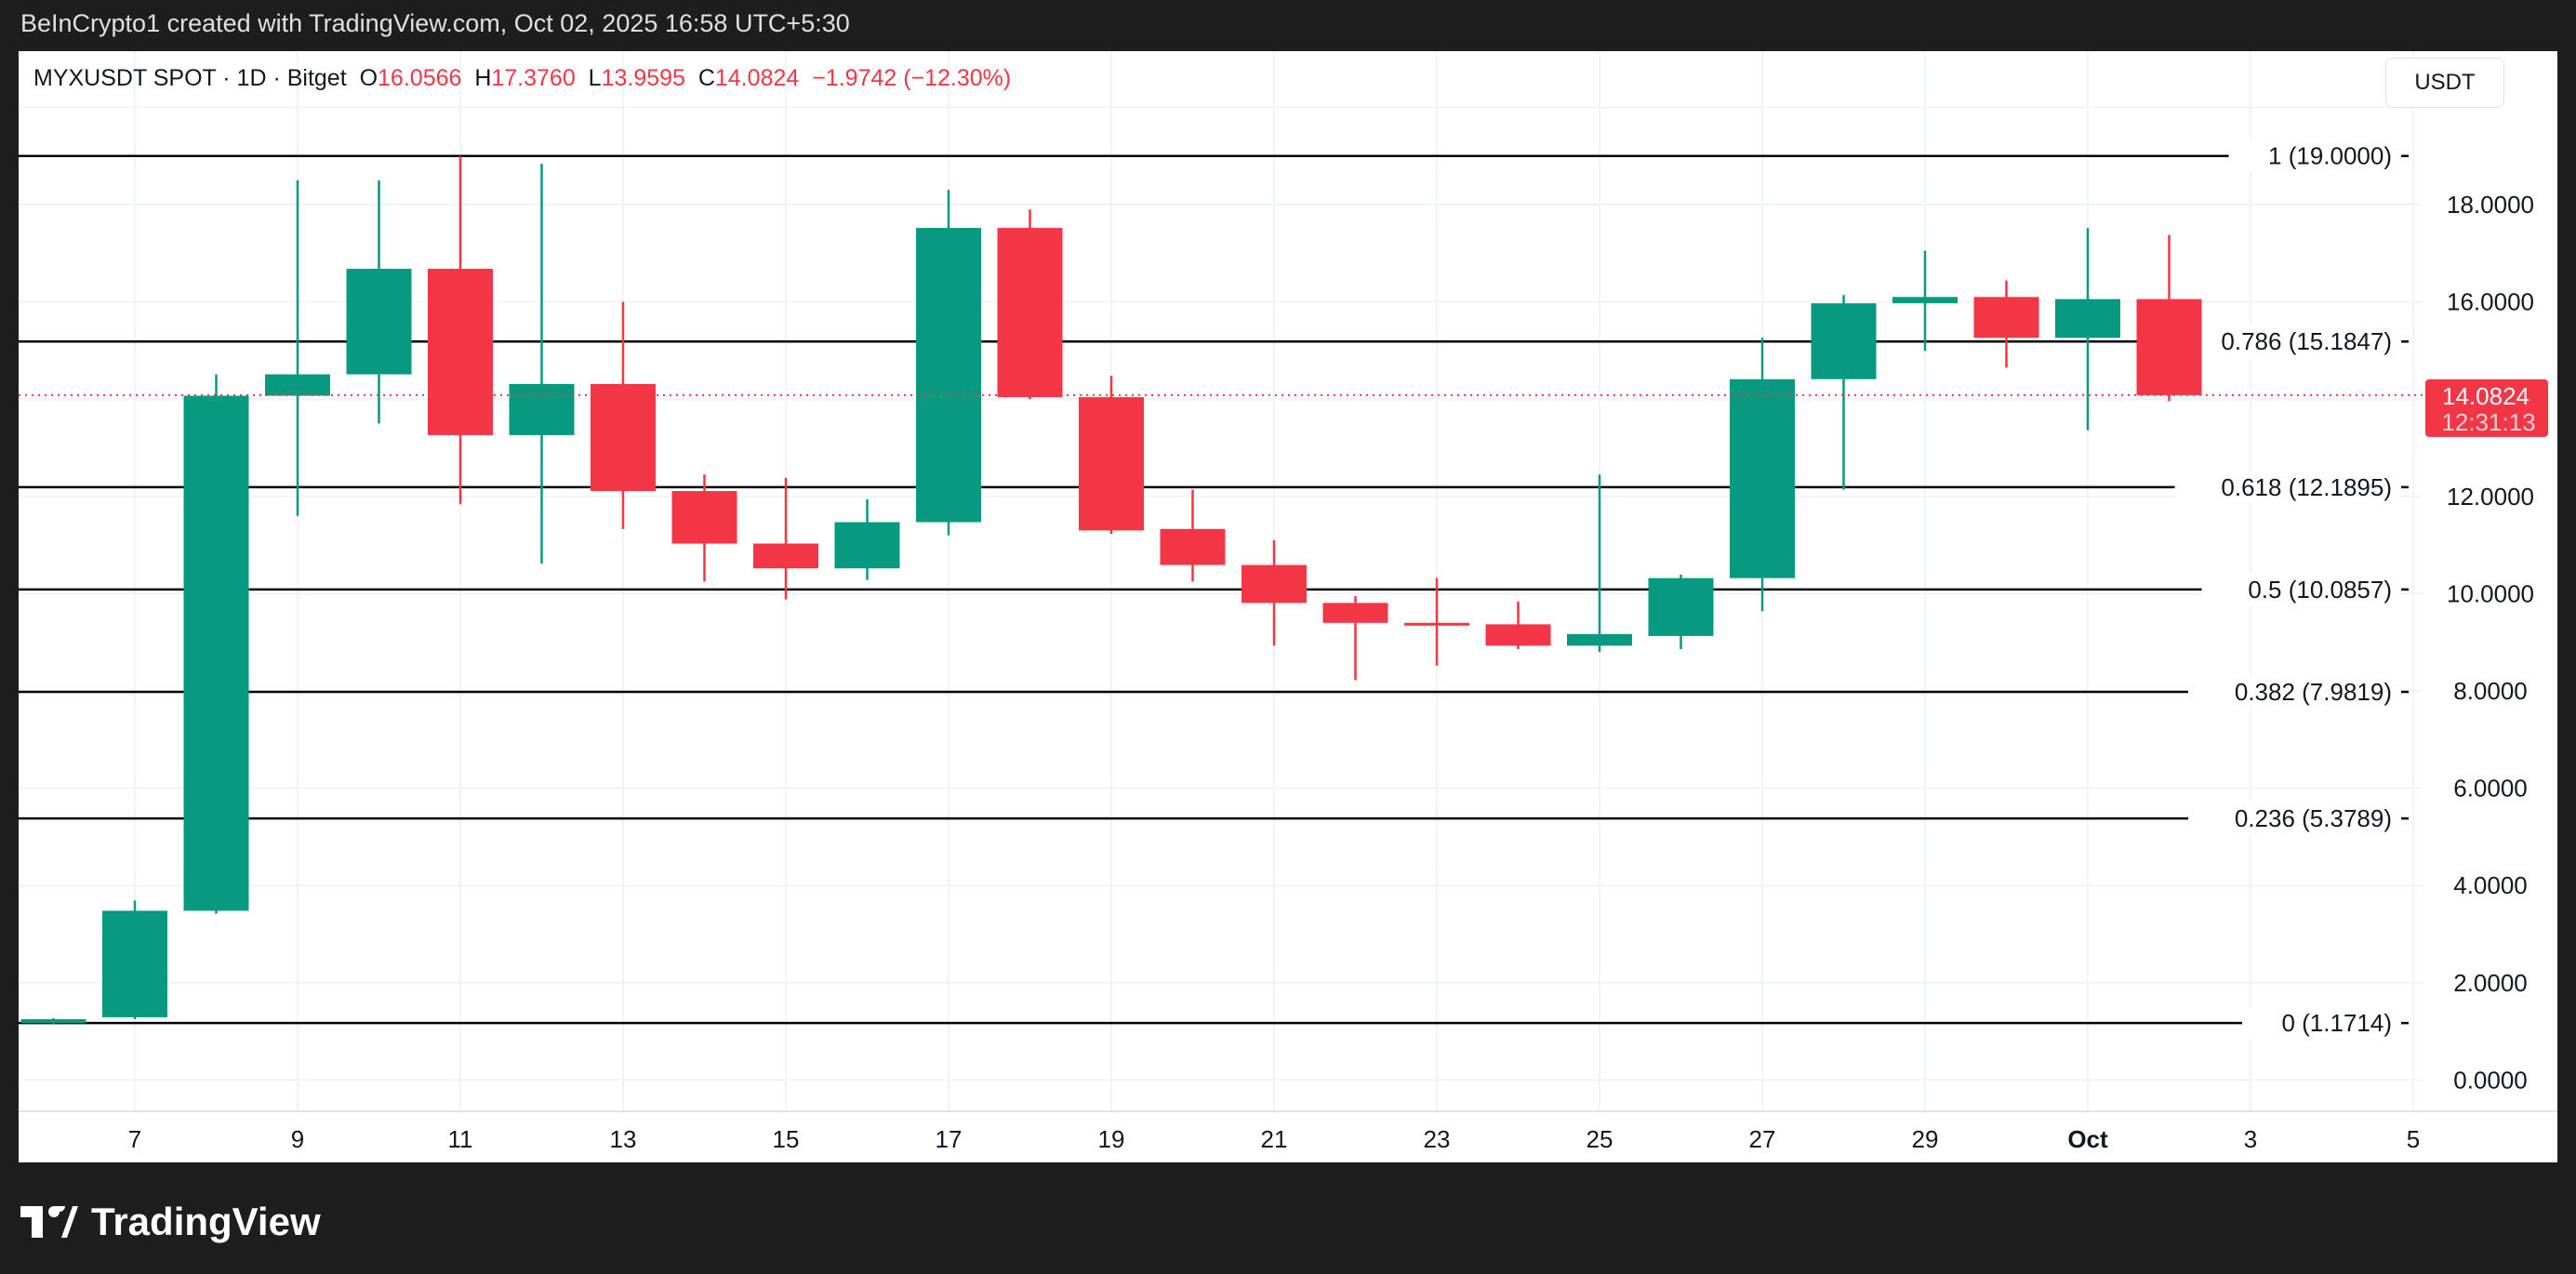  What do you see at coordinates (706, 78) in the screenshot?
I see `close-label: C` at bounding box center [706, 78].